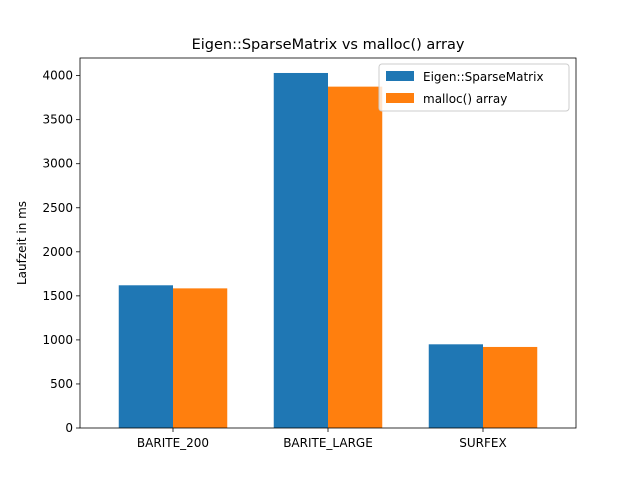  What do you see at coordinates (510, 387) in the screenshot?
I see `bar-series2-surfex` at bounding box center [510, 387].